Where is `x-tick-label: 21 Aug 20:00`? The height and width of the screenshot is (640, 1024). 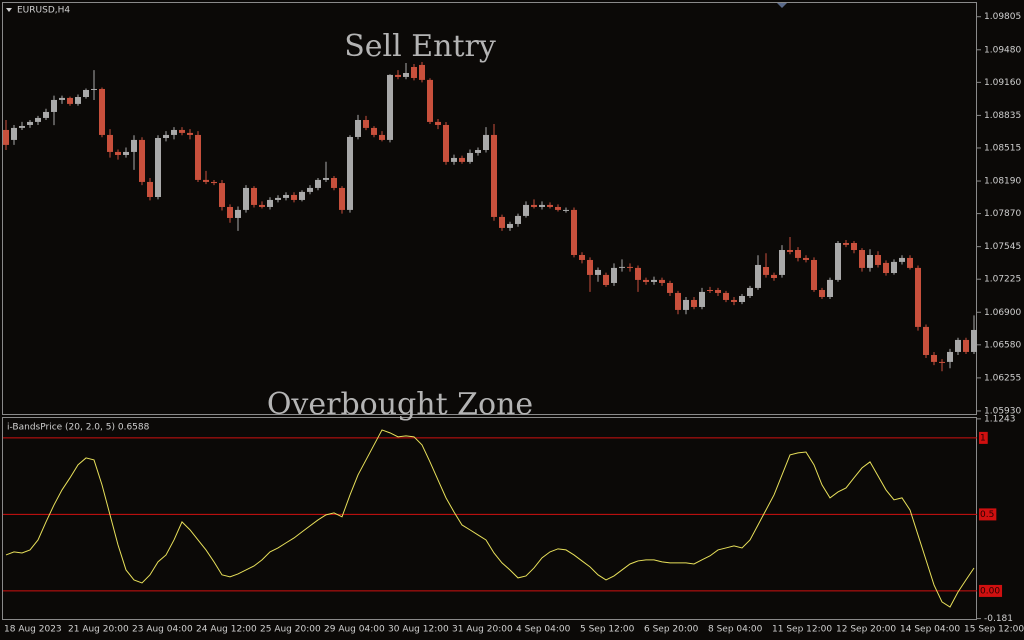 x-tick-label: 21 Aug 20:00 is located at coordinates (98, 630).